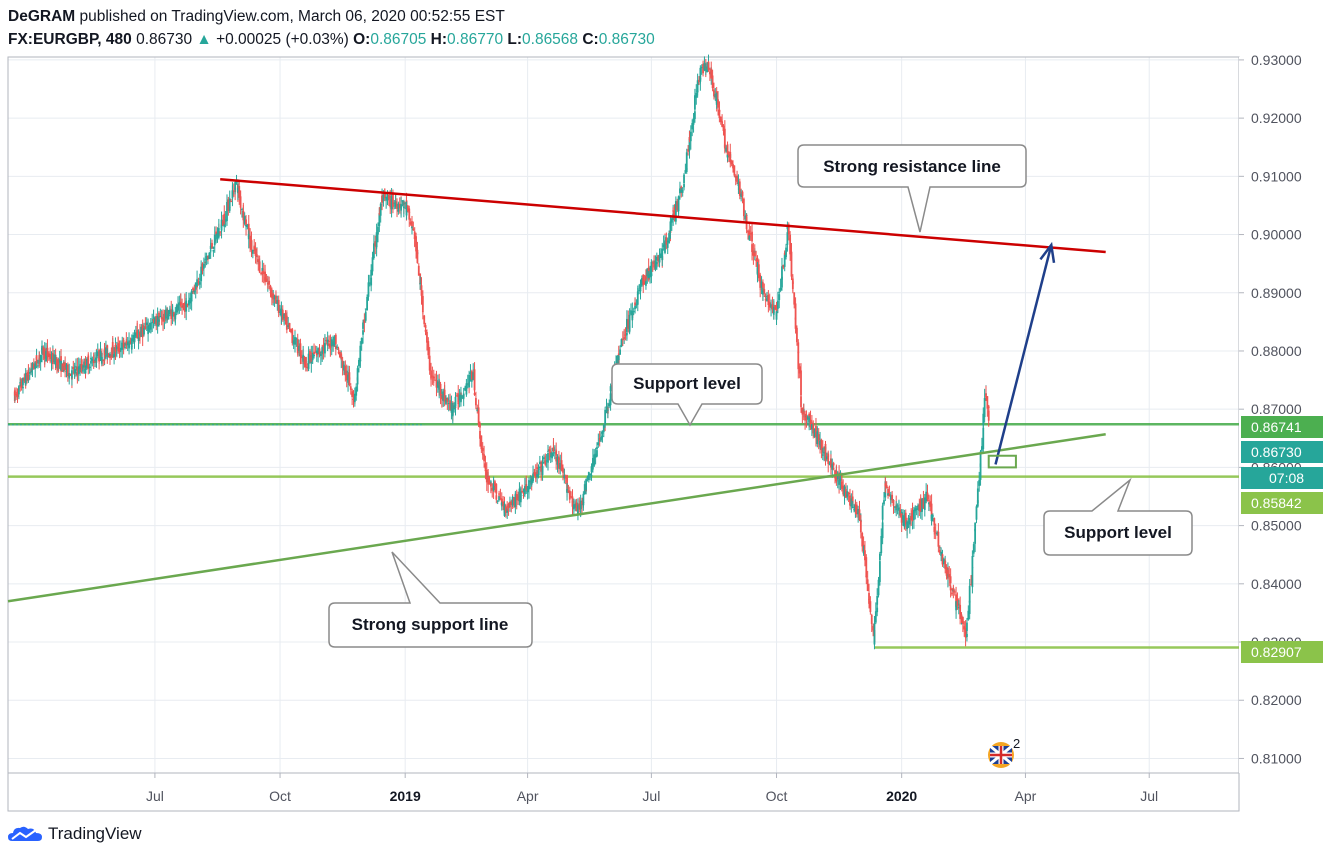 The height and width of the screenshot is (860, 1329). What do you see at coordinates (75, 834) in the screenshot?
I see `tradingview-logo: TradingView` at bounding box center [75, 834].